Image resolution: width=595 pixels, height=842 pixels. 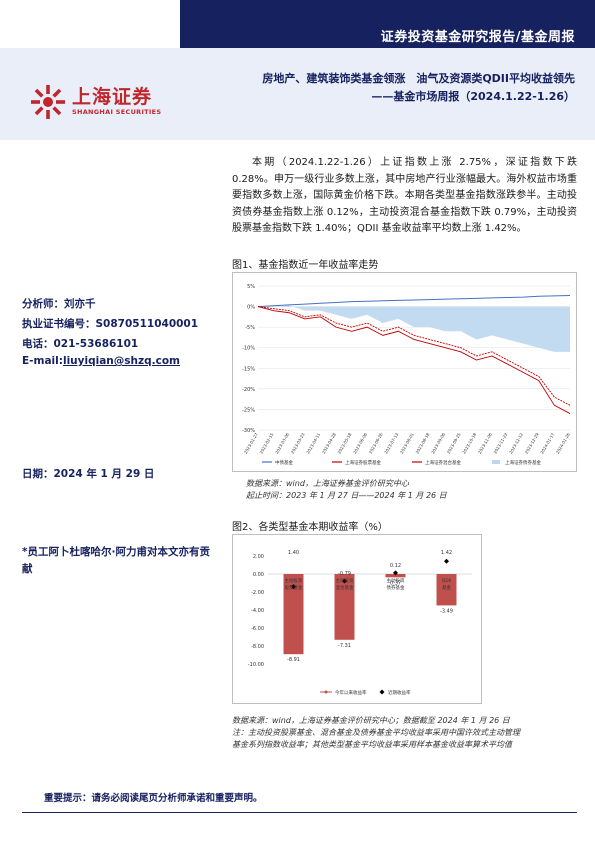 What do you see at coordinates (248, 410) in the screenshot?
I see `figure1-y-tick: -25%` at bounding box center [248, 410].